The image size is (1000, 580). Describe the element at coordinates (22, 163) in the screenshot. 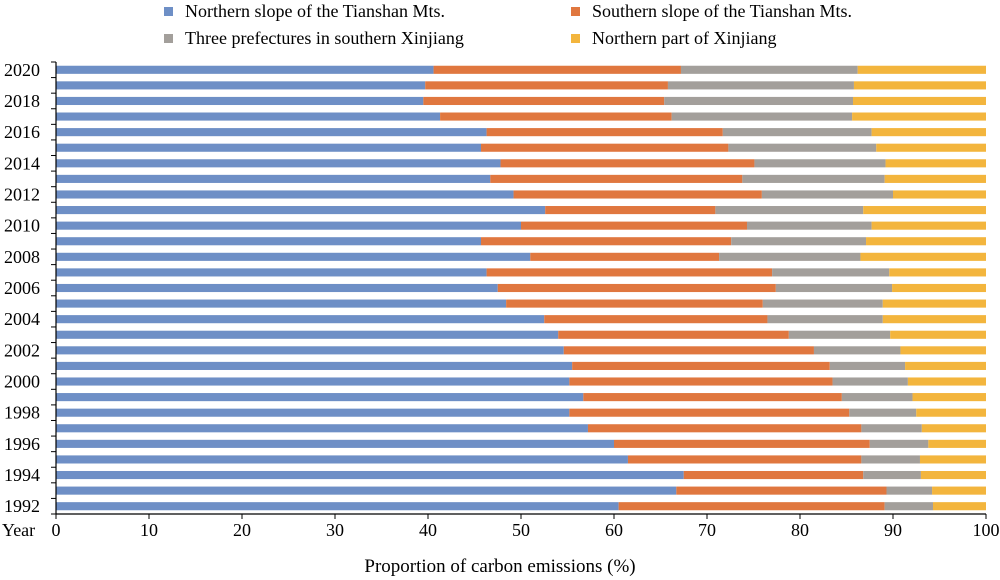

I see `y-tick-label: 2014` at that location.